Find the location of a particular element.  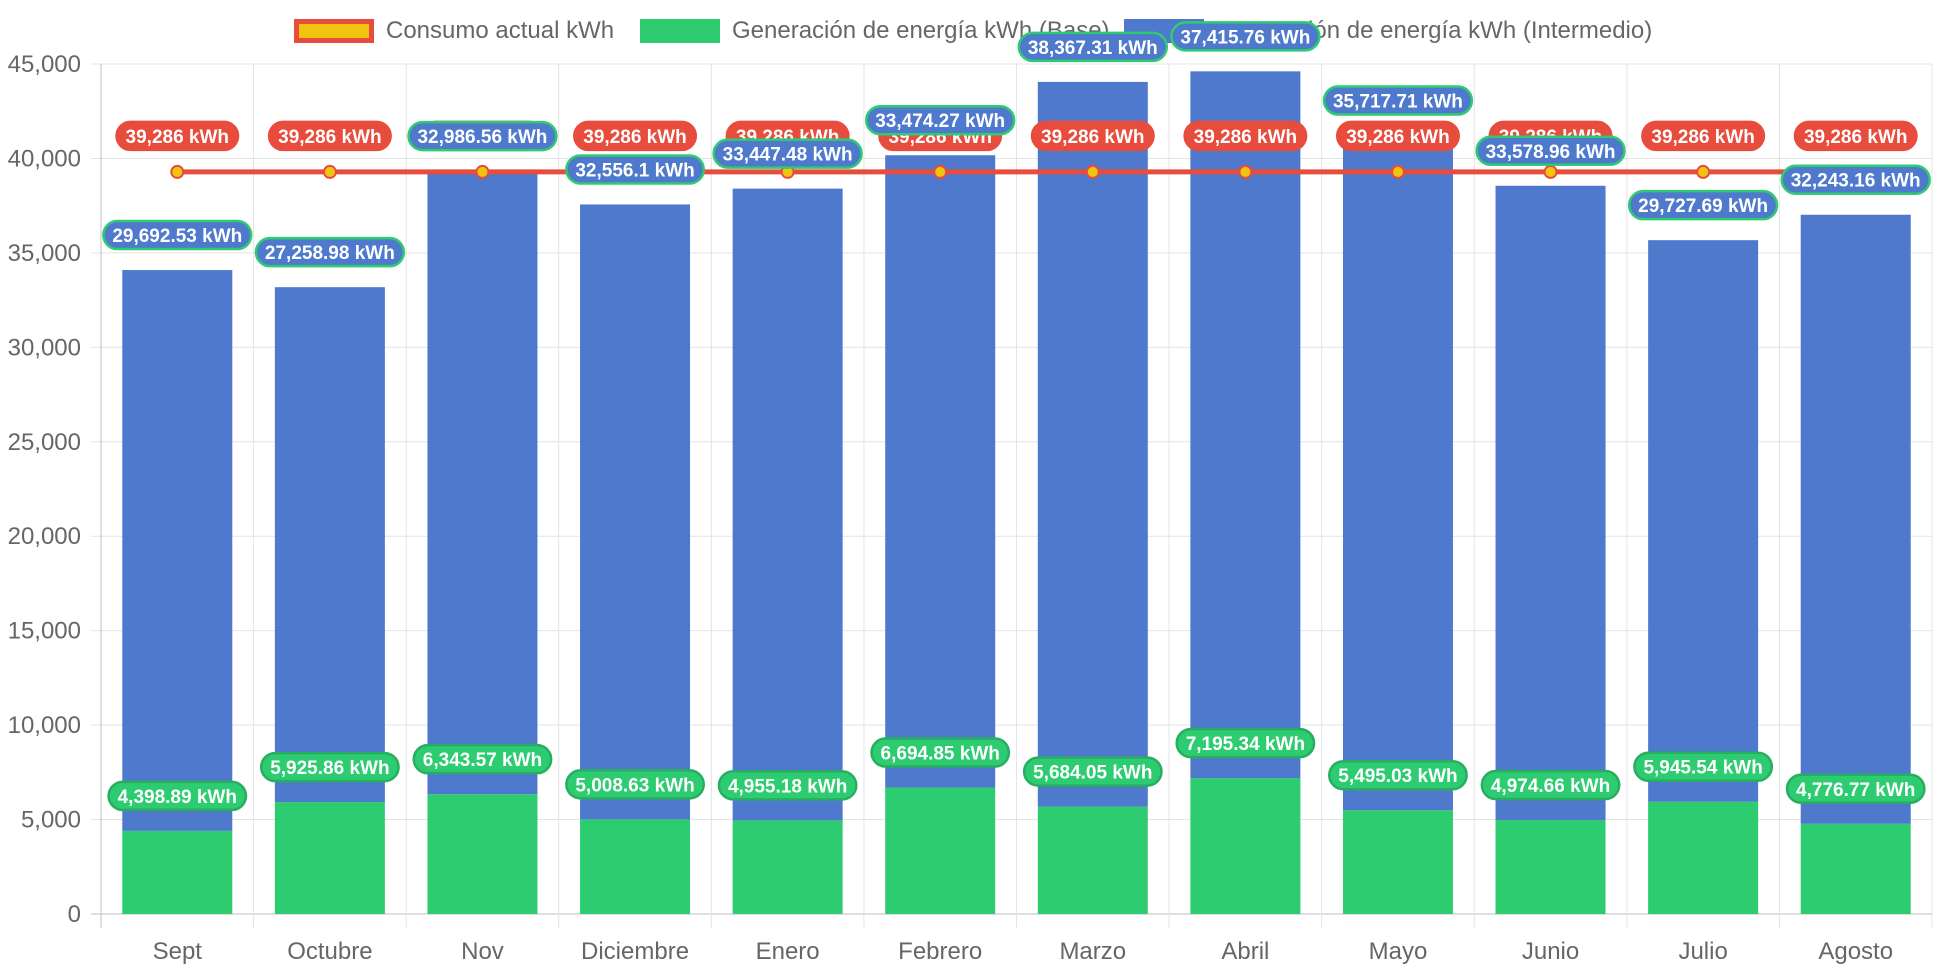

y-tick-label: 25,000 is located at coordinates (44, 442).